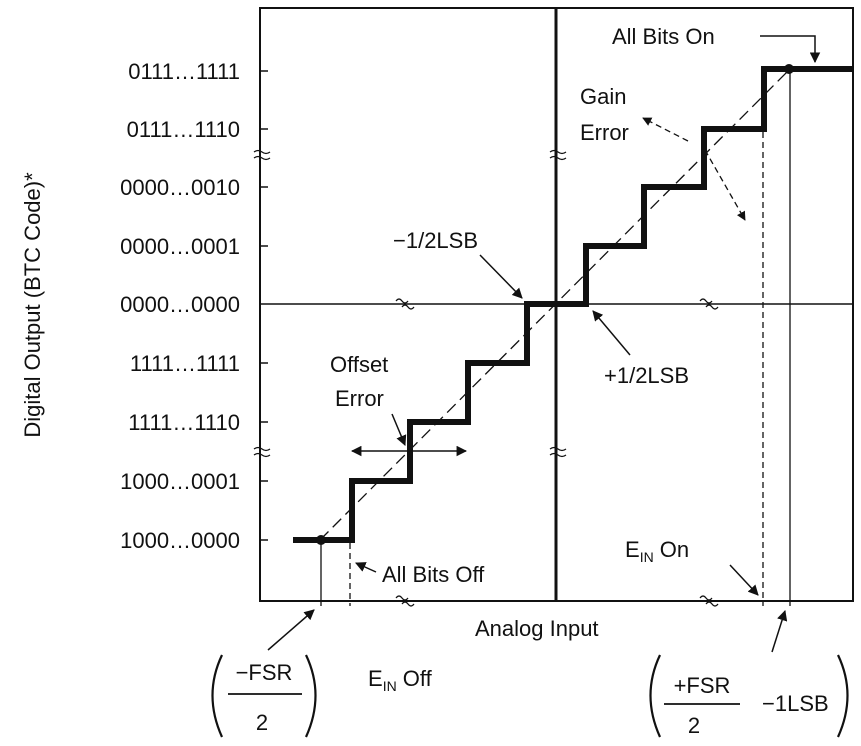 This screenshot has height=746, width=861. I want to click on code-label: 0000…0001, so click(180, 246).